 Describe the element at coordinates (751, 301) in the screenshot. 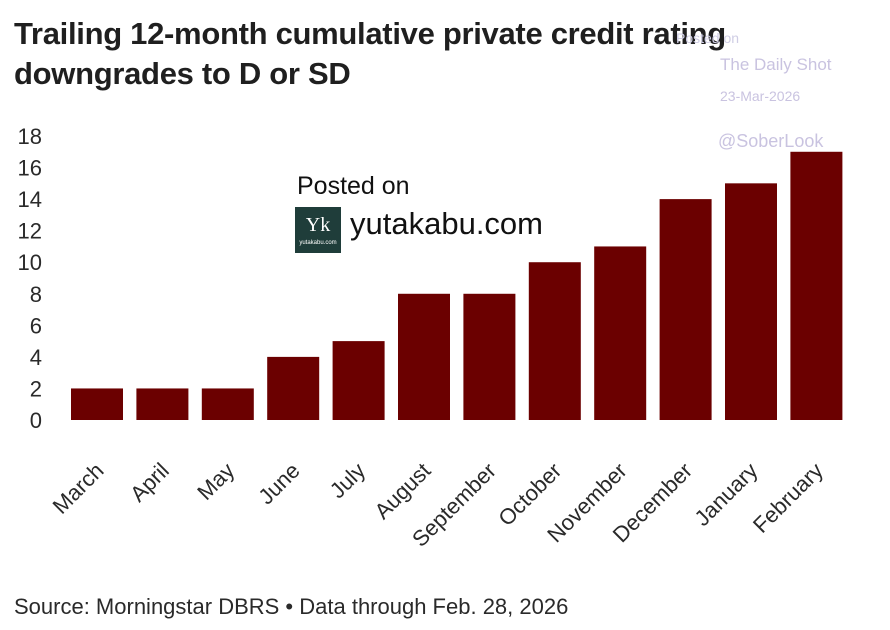

I see `bar-january` at that location.